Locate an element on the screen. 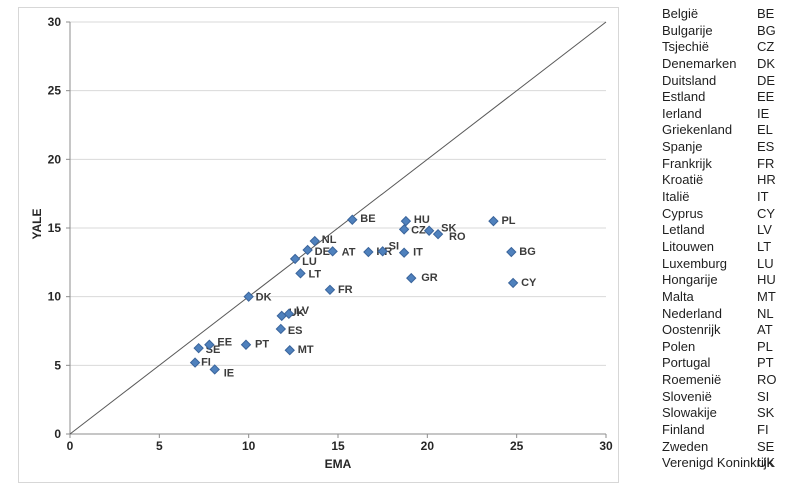 The image size is (800, 494). country-code-cell: LT is located at coordinates (764, 246).